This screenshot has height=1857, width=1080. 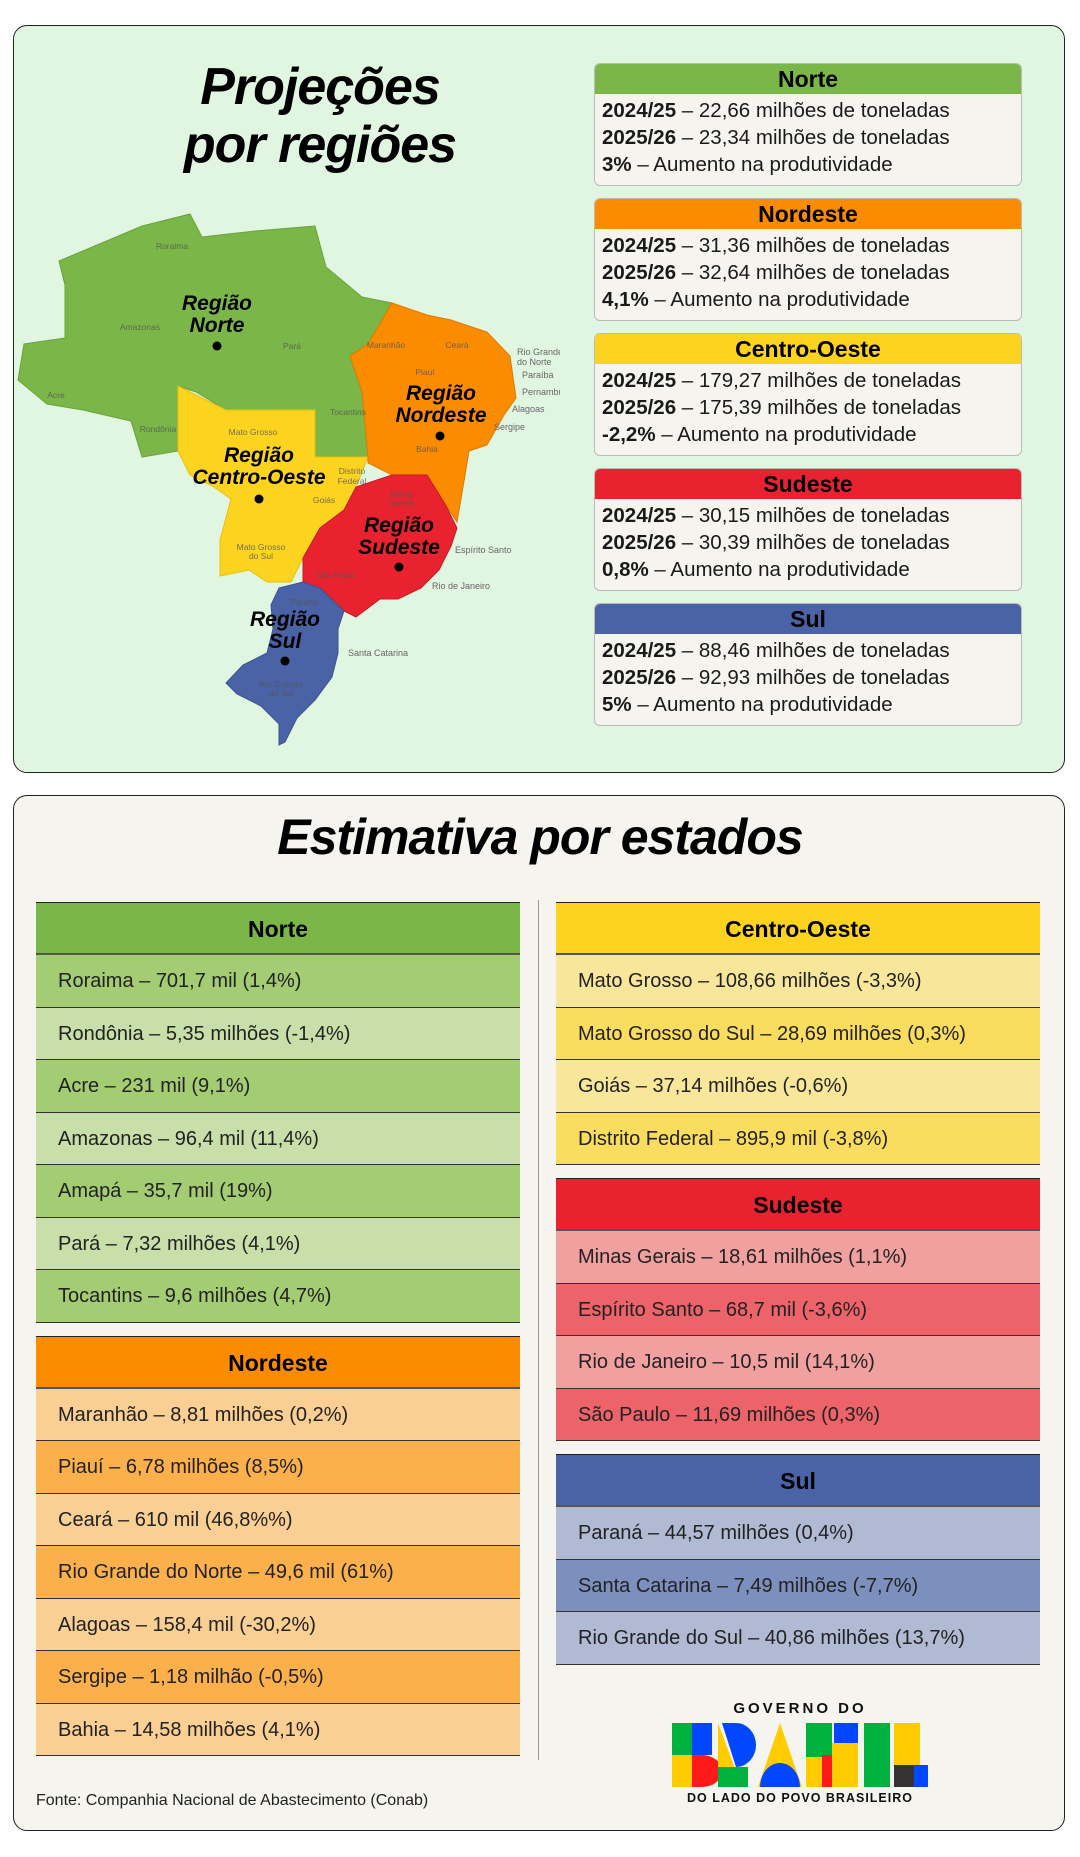 I want to click on table-row: Sergipe – 1,18 milhão (-0,5%), so click(x=278, y=1677).